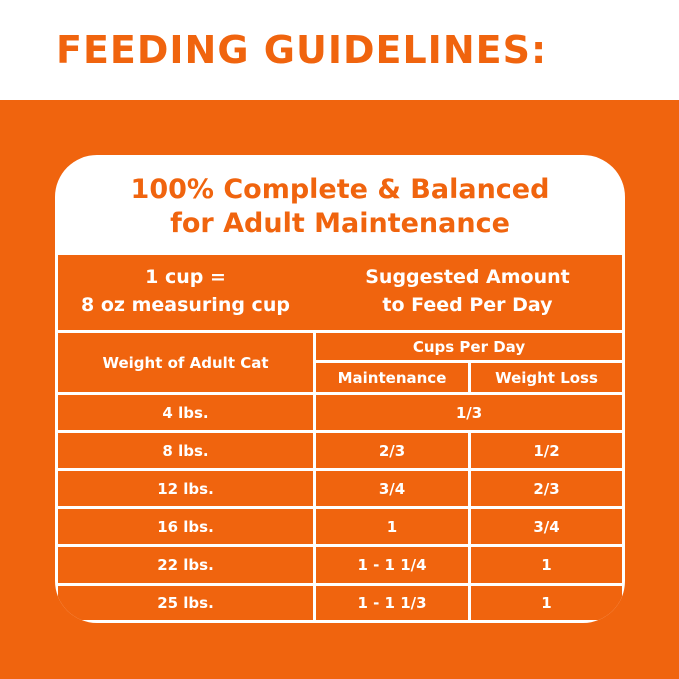 The image size is (679, 679). What do you see at coordinates (467, 277) in the screenshot?
I see `suggested-line-1: Suggested Amount` at bounding box center [467, 277].